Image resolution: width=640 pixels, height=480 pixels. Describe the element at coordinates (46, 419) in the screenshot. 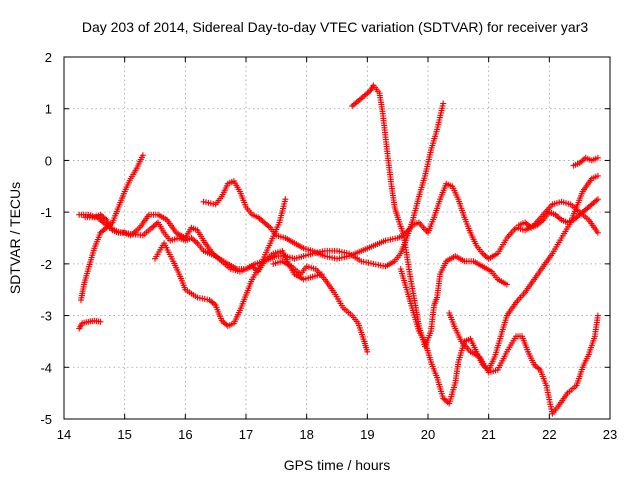

I see `y-tick-label: -5` at that location.